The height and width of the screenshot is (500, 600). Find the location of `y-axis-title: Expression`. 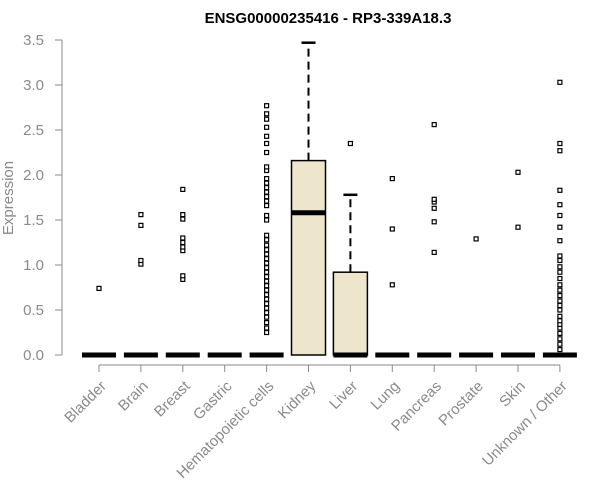

y-axis-title: Expression is located at coordinates (8, 198).